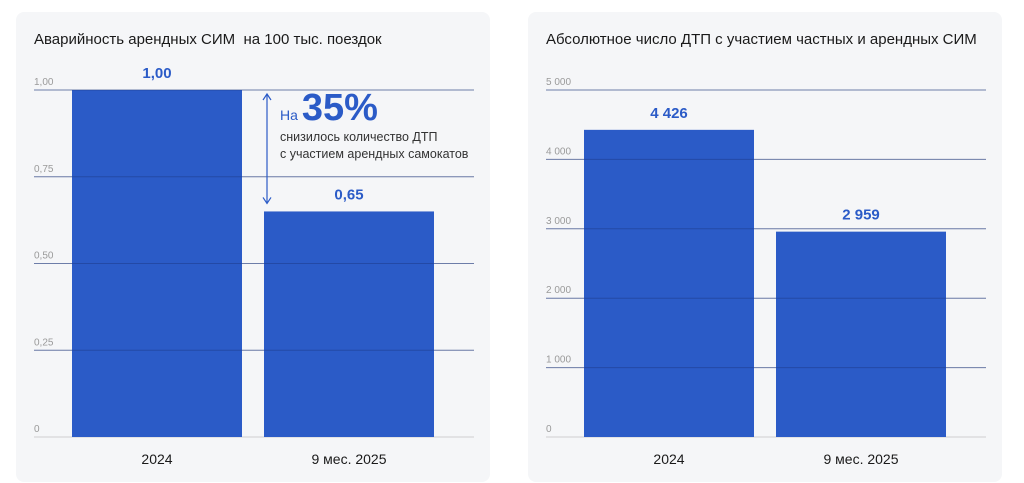 The width and height of the screenshot is (1024, 483). Describe the element at coordinates (861, 215) in the screenshot. I see `bar-value-label: 2 959` at that location.